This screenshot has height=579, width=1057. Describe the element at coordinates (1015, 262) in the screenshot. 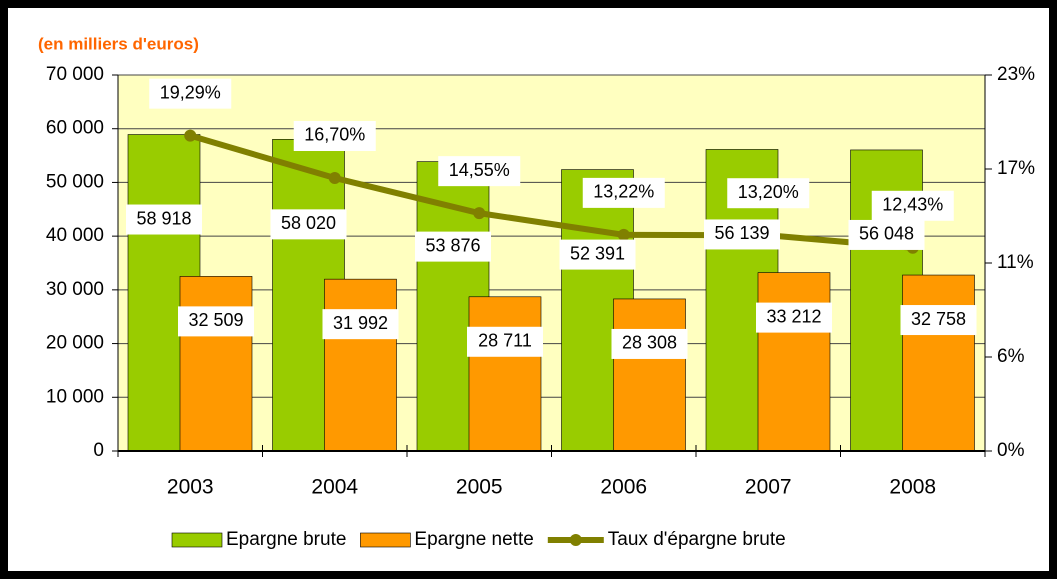

I see `y2-tick-label: 11%` at that location.